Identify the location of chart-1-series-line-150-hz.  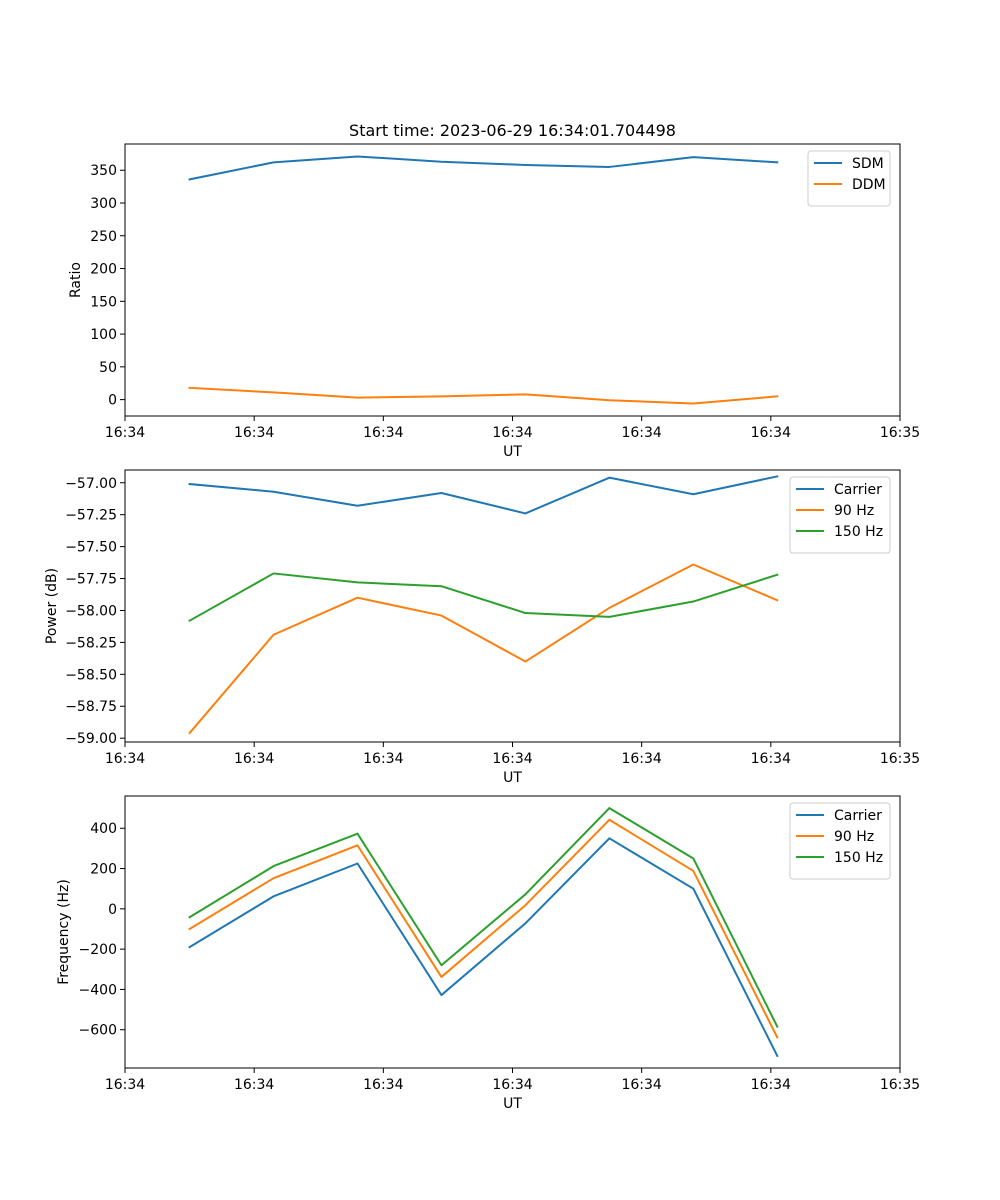
(483, 597).